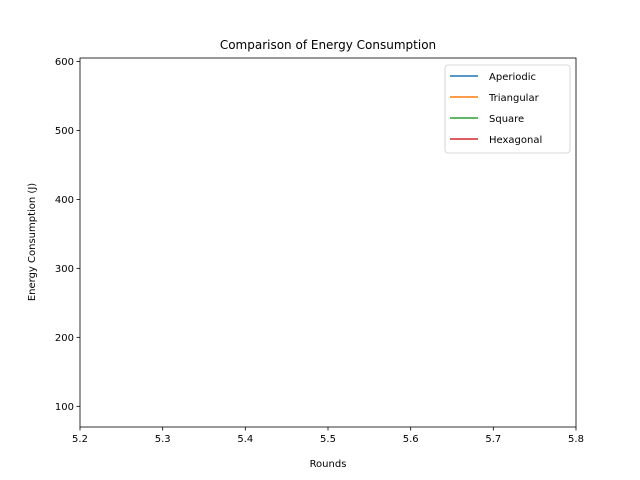  Describe the element at coordinates (411, 439) in the screenshot. I see `x-tick-label: 5.6` at that location.